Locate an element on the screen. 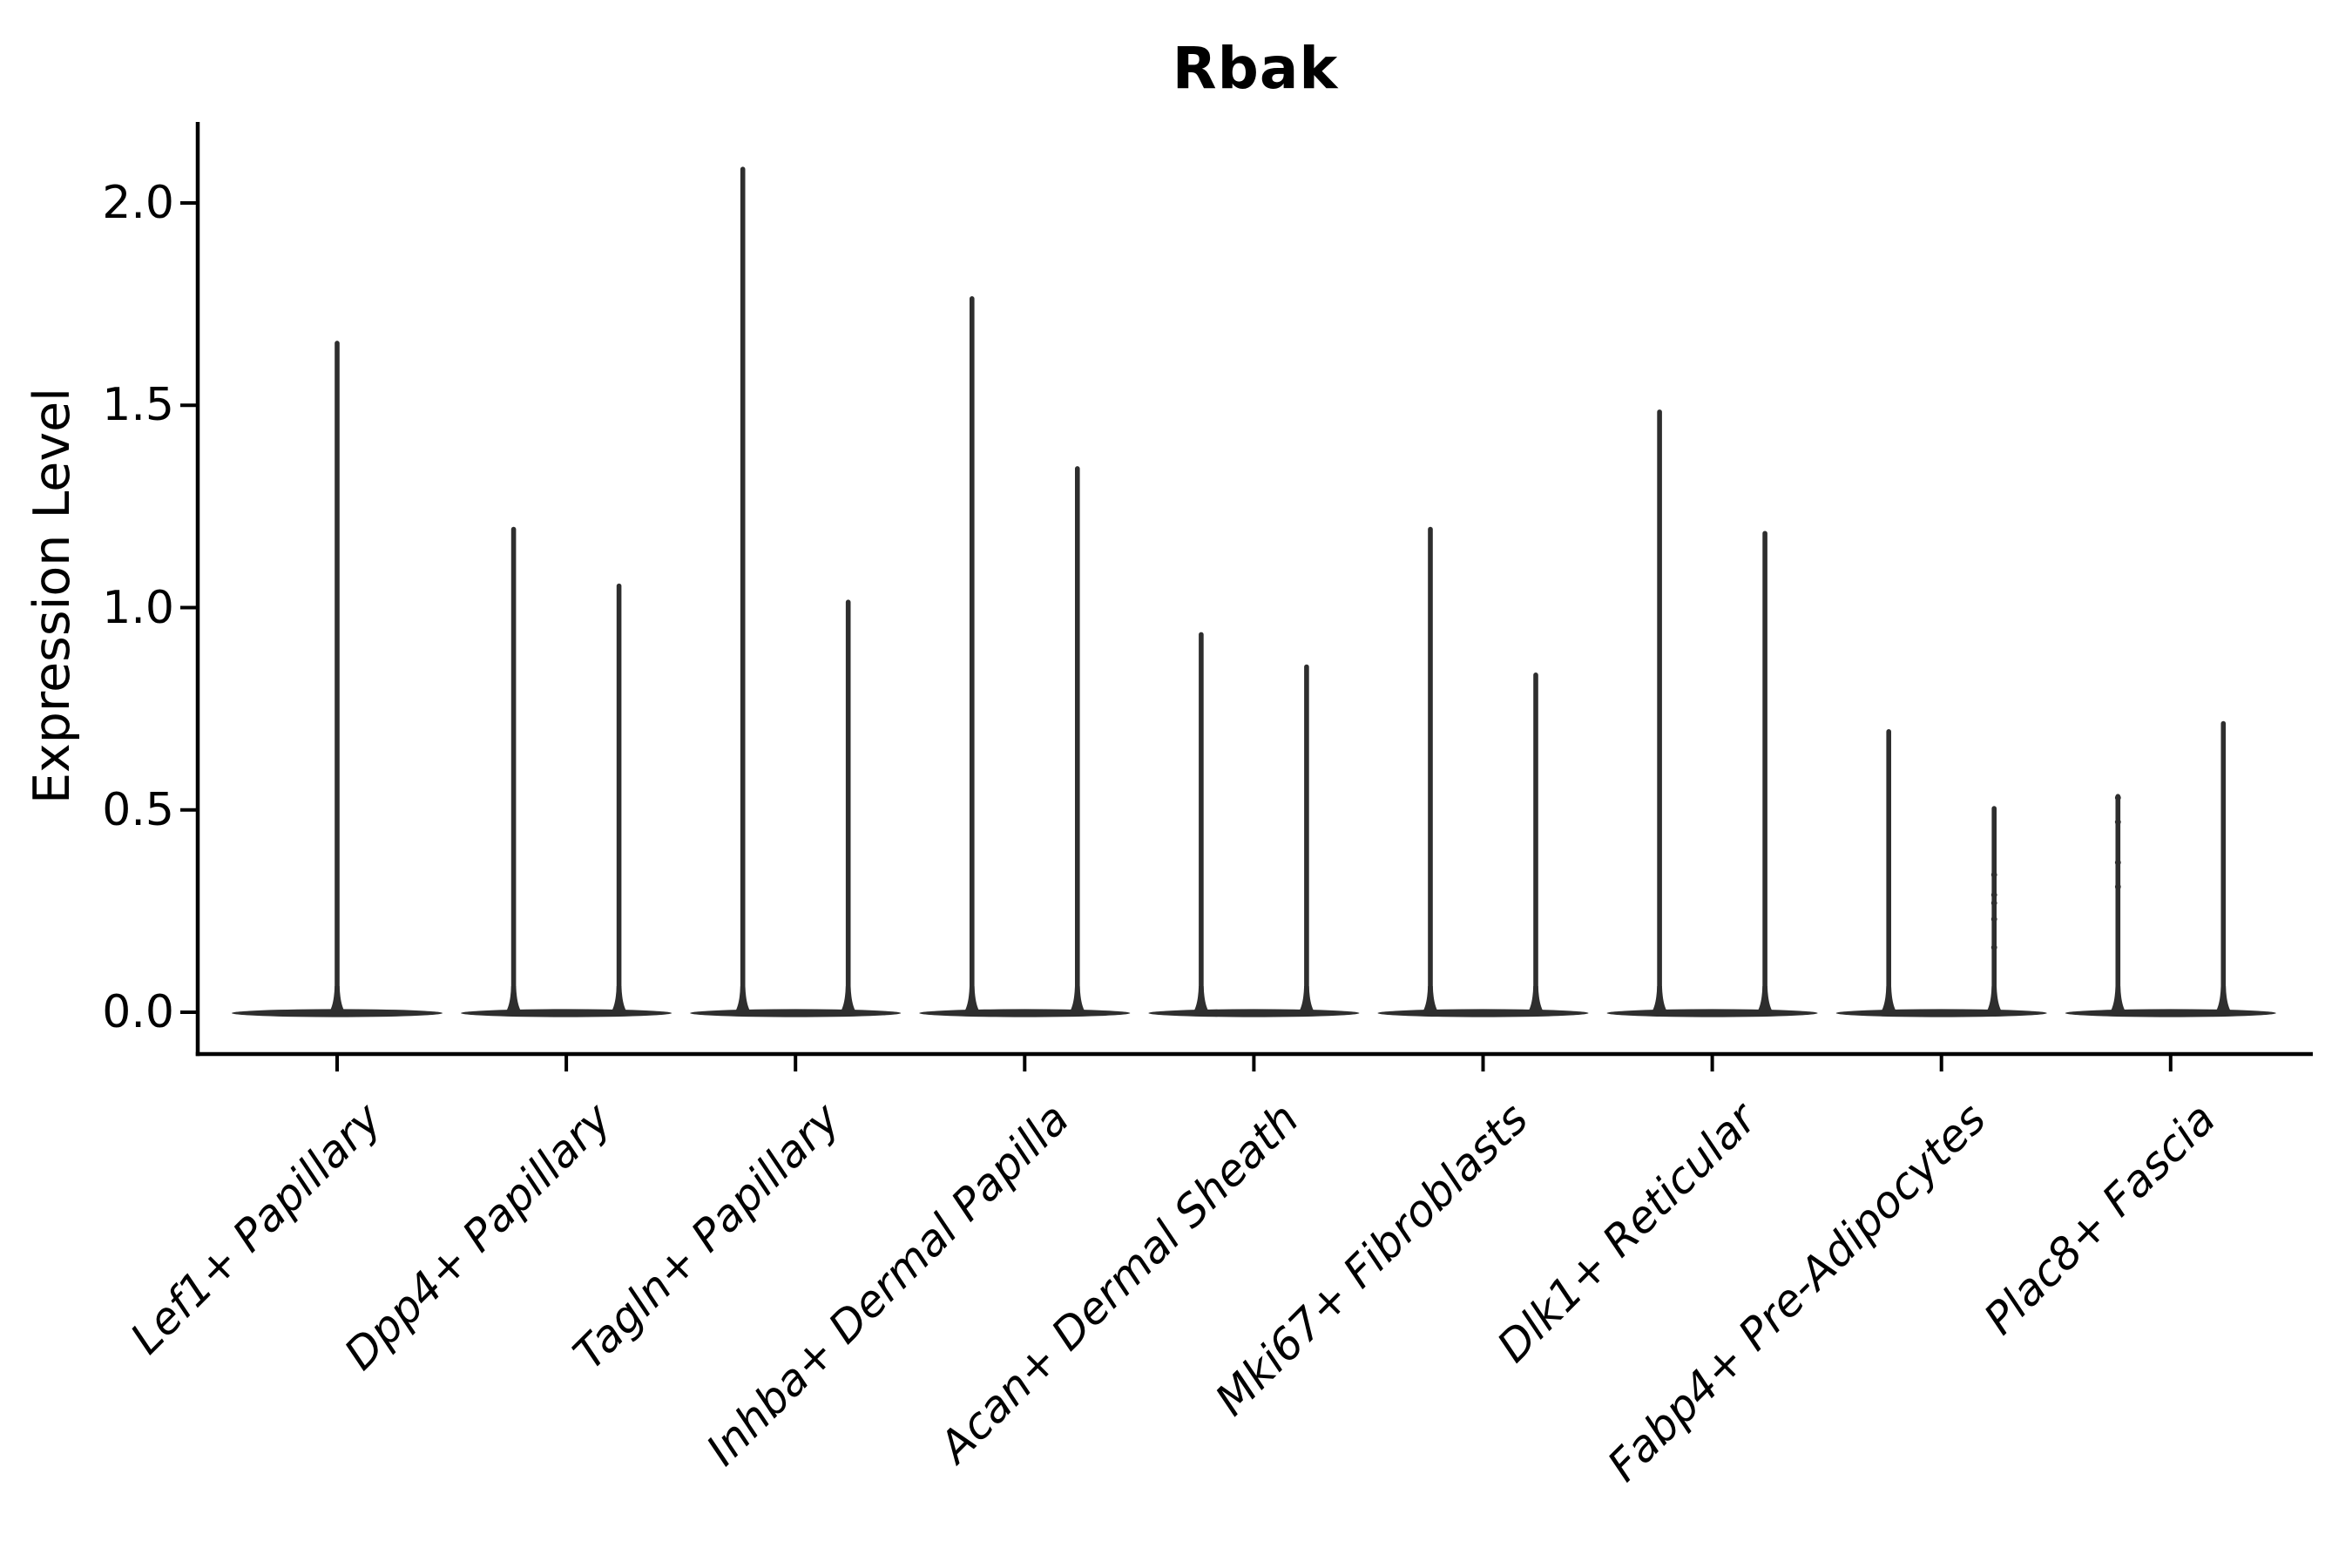 This screenshot has width=2352, height=1568. y-axis-label: Expression Level is located at coordinates (52, 596).